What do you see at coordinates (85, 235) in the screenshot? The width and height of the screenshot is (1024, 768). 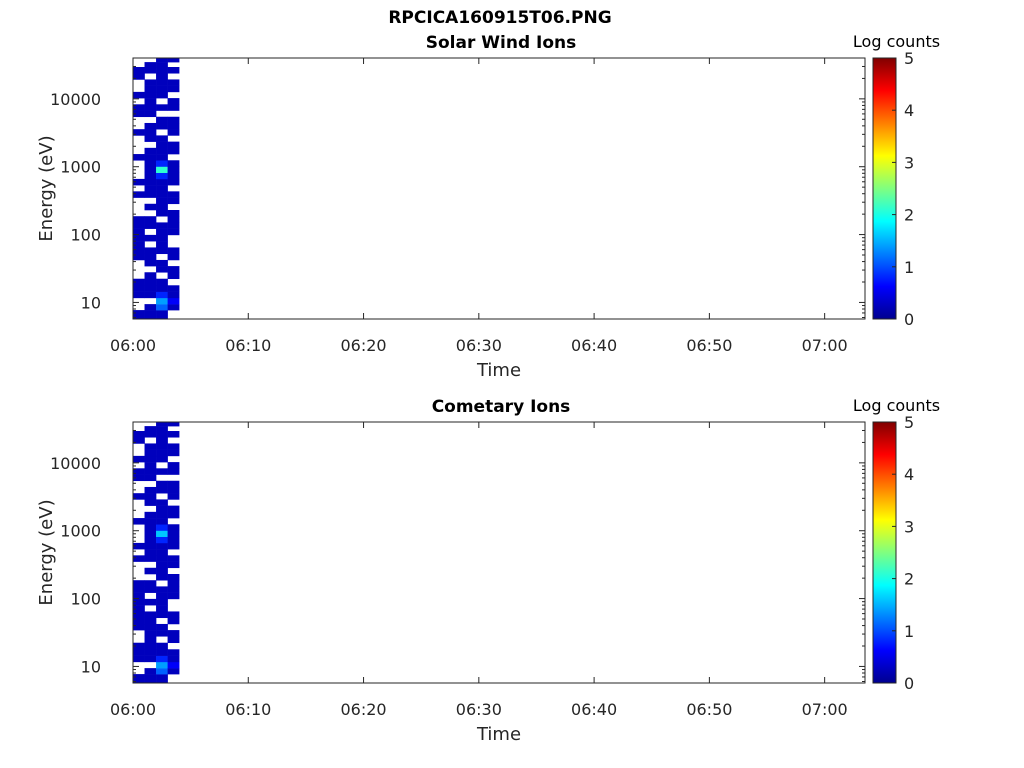 I see `y-tick-label: 100` at bounding box center [85, 235].